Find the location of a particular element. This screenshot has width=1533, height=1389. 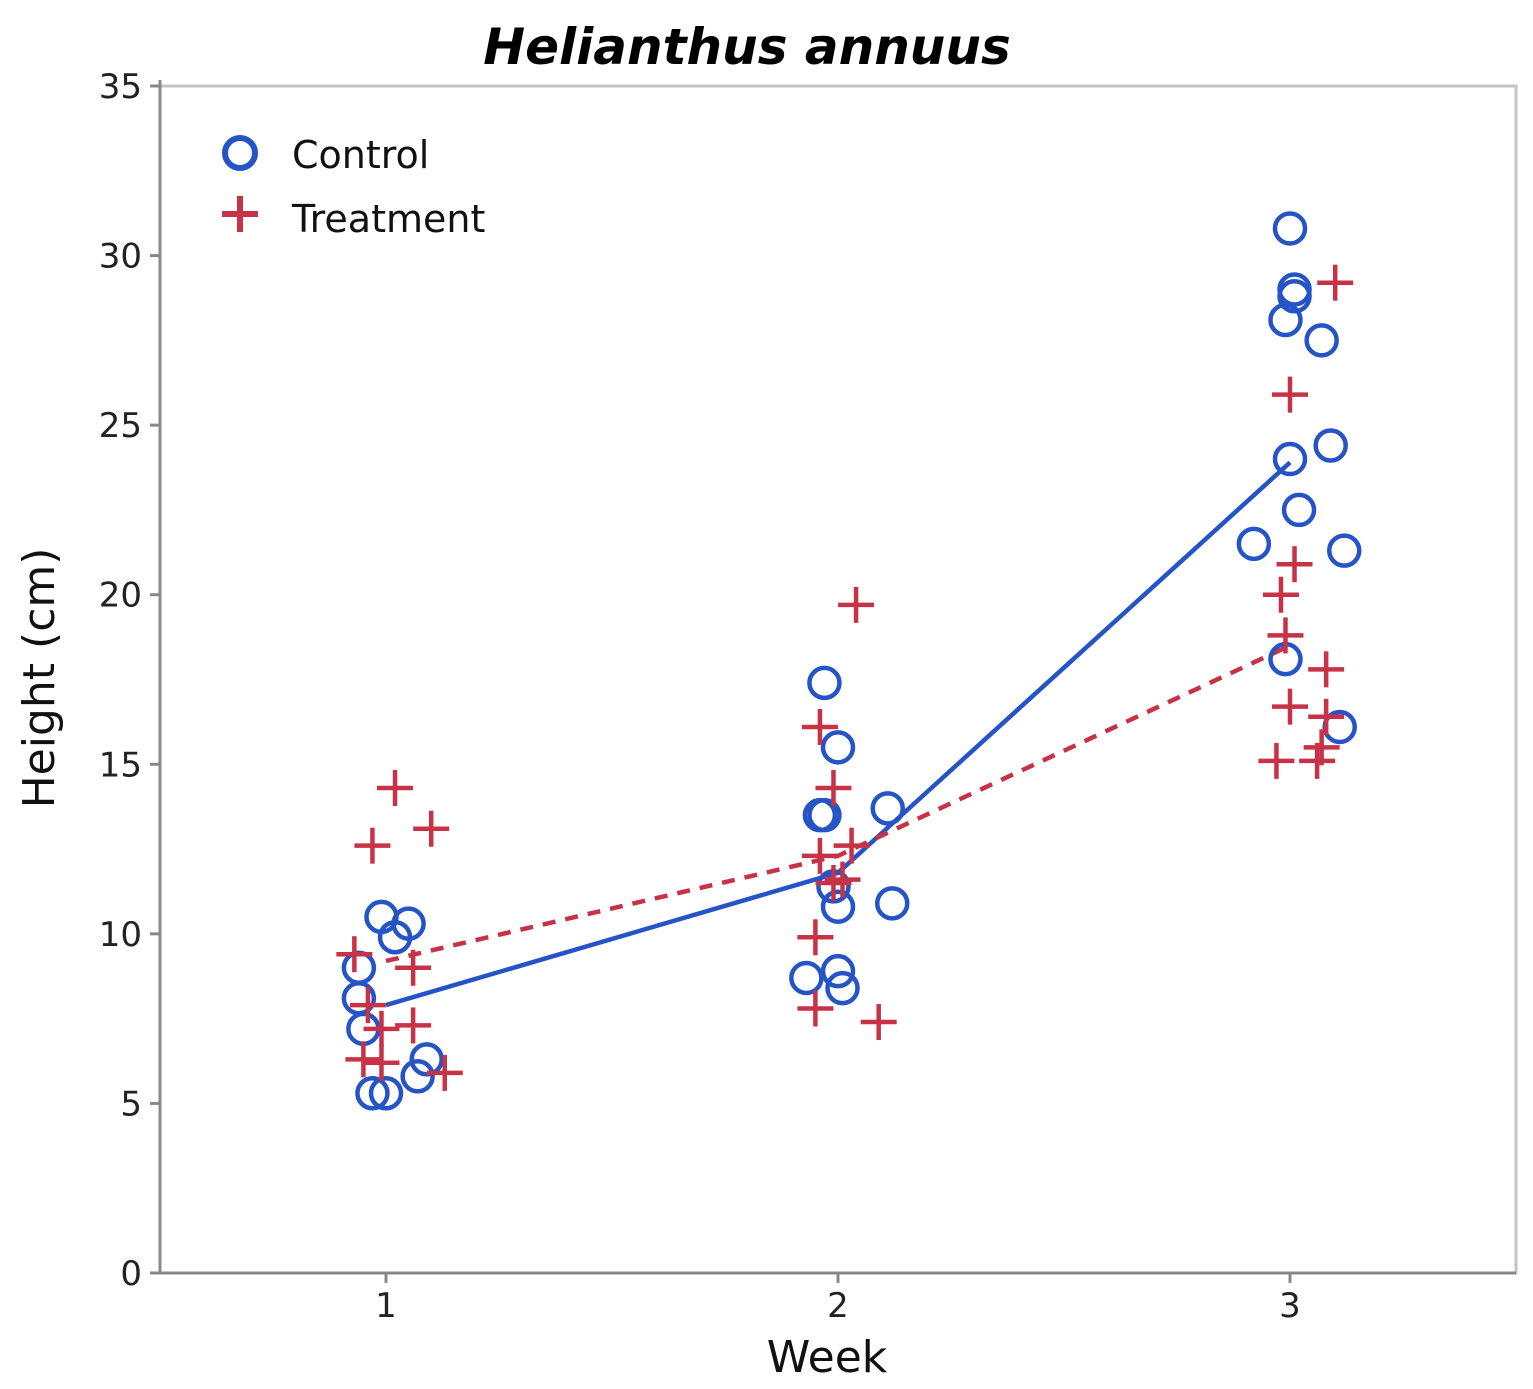

y-tick-label: 10 is located at coordinates (120, 935).